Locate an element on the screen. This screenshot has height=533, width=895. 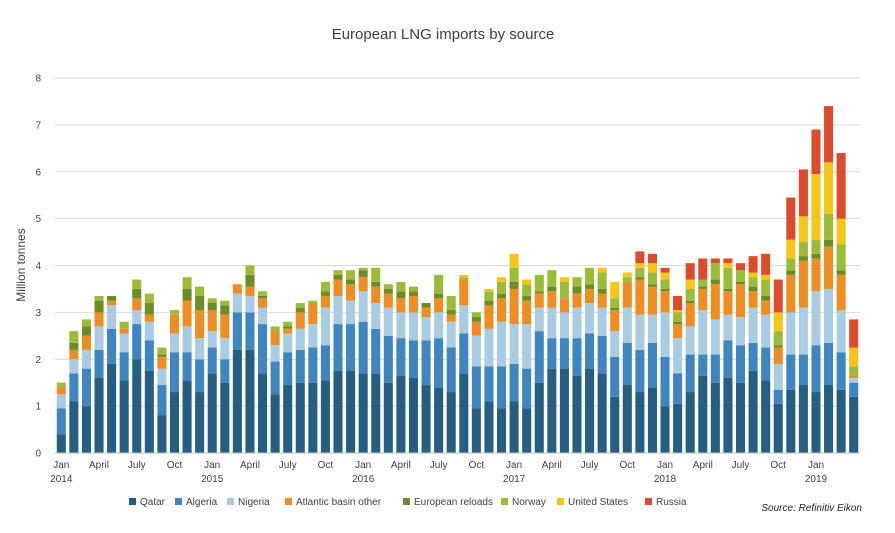
x-tick-label: July is located at coordinates (439, 465).